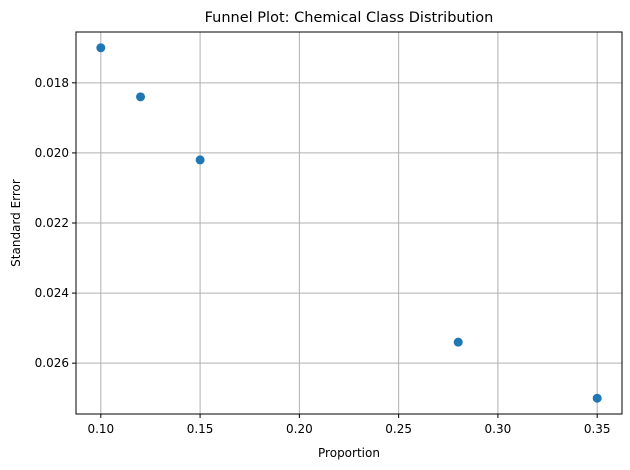 The image size is (630, 470). What do you see at coordinates (299, 429) in the screenshot?
I see `x-tick-label: 0.20` at bounding box center [299, 429].